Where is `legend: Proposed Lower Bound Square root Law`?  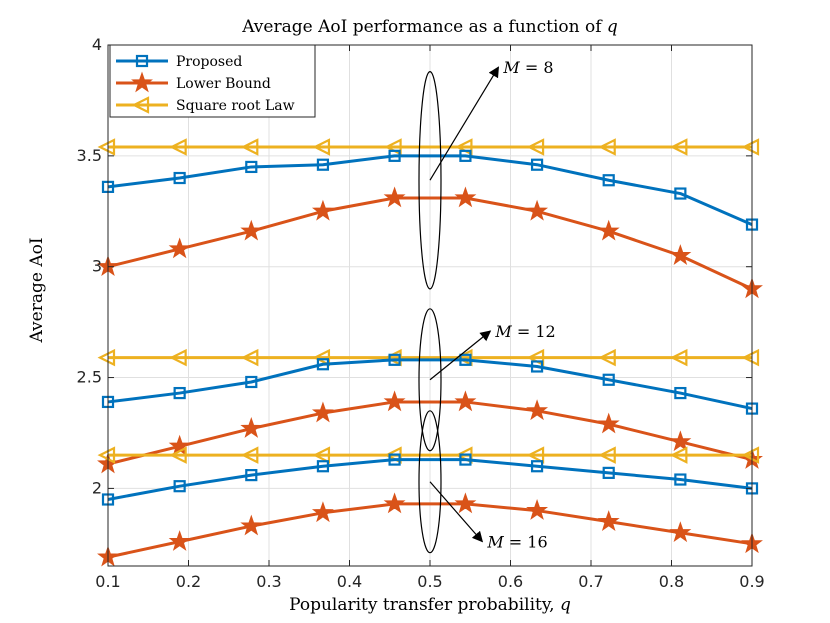 legend: Proposed Lower Bound Square root Law is located at coordinates (212, 81).